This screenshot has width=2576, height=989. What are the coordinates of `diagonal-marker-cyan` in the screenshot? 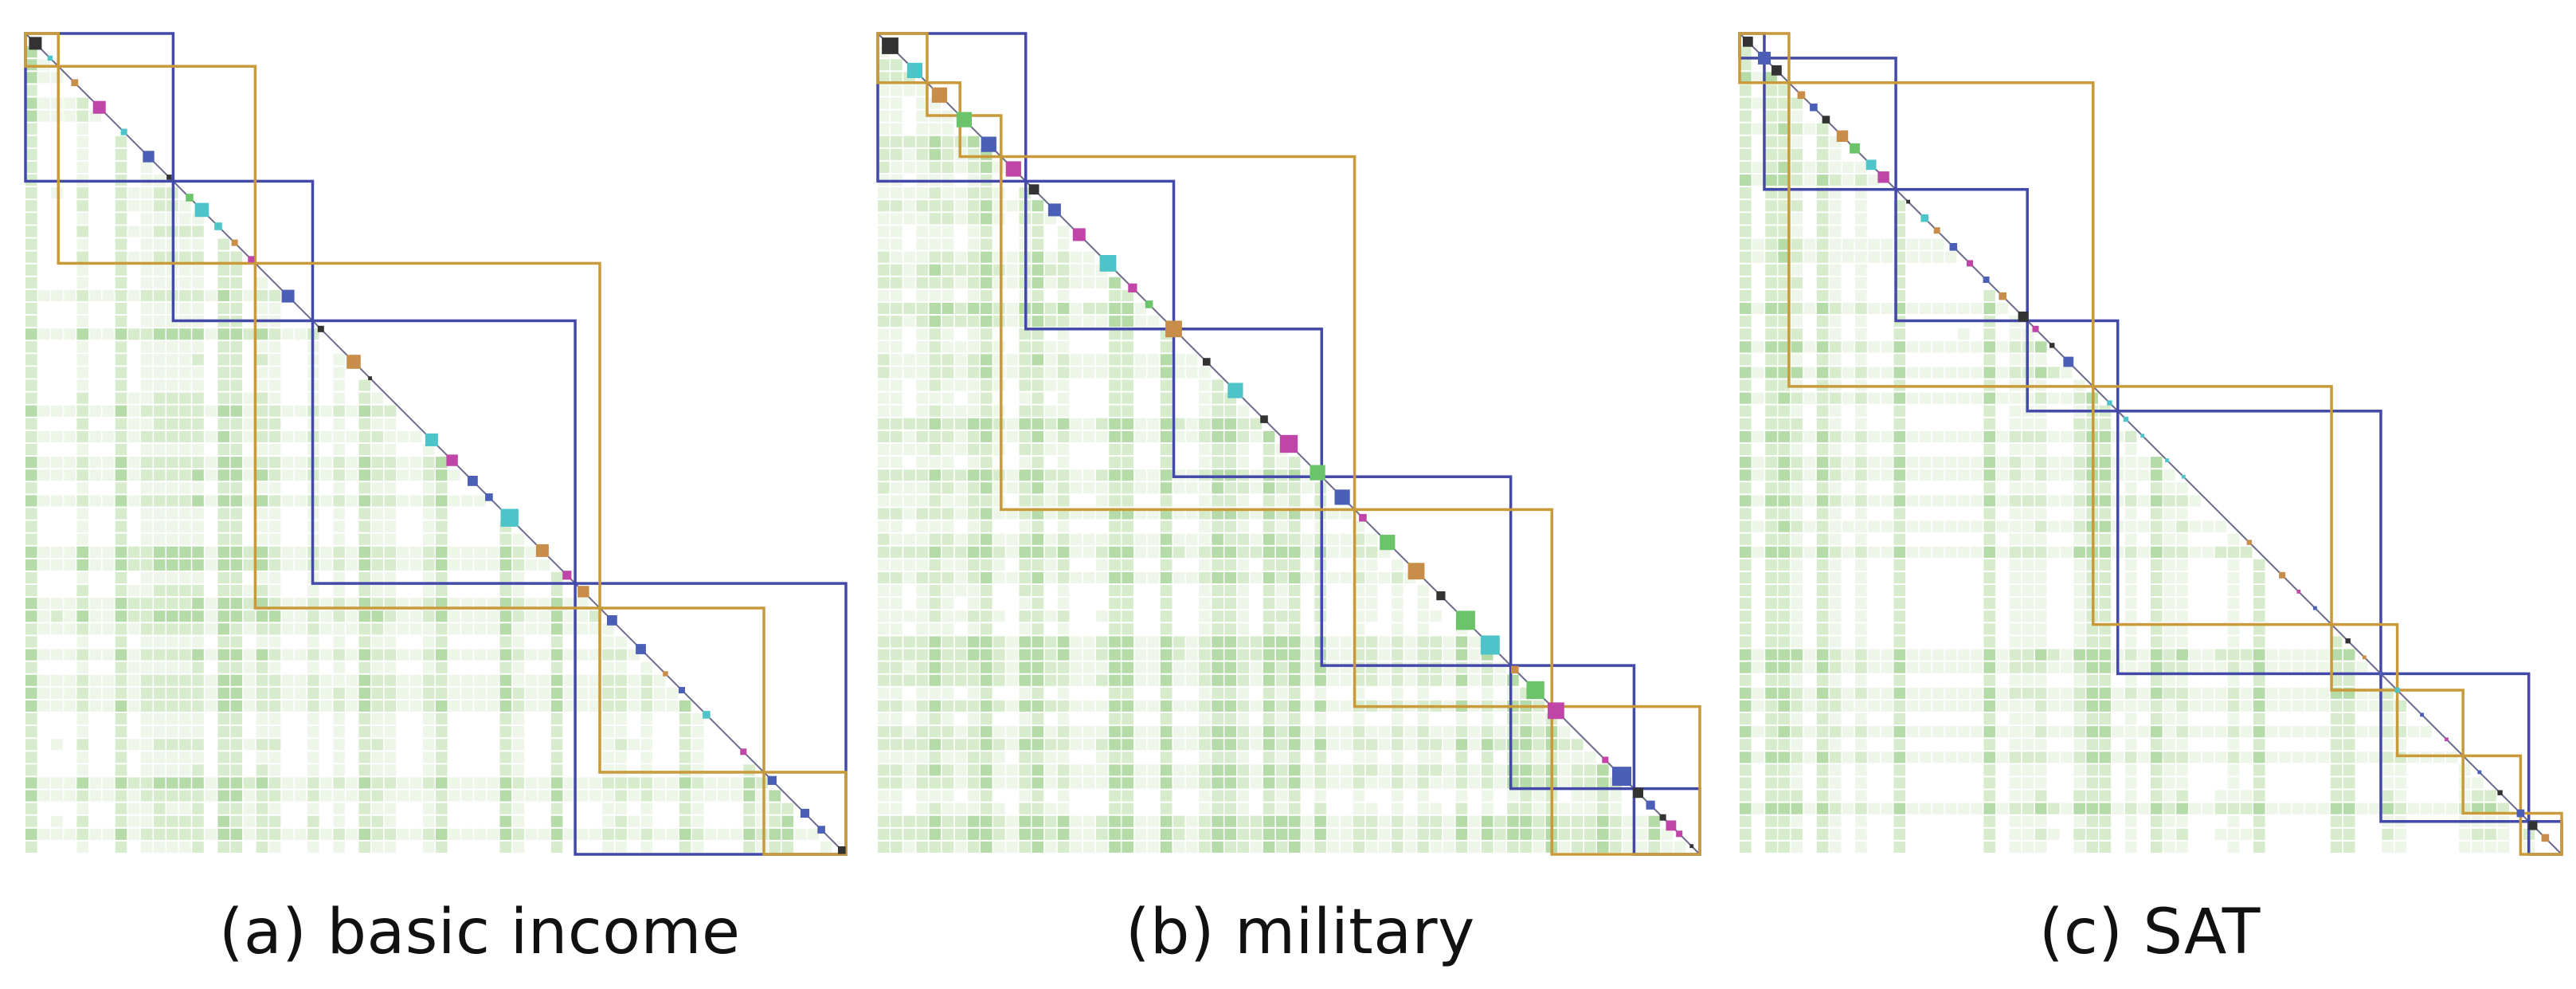 It's located at (914, 70).